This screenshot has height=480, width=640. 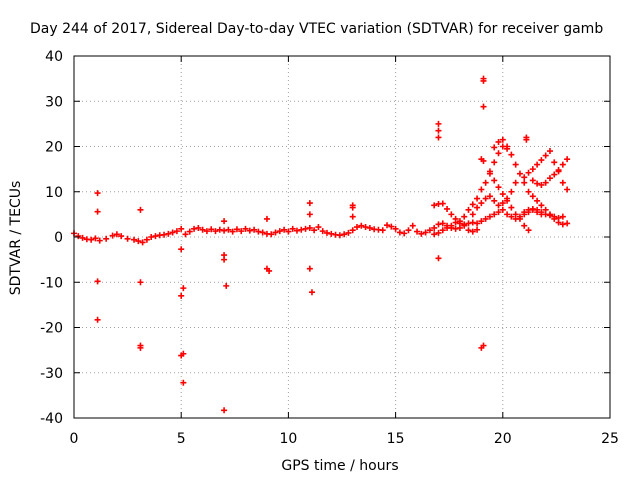 What do you see at coordinates (51, 419) in the screenshot?
I see `y-tick-label: -40` at bounding box center [51, 419].